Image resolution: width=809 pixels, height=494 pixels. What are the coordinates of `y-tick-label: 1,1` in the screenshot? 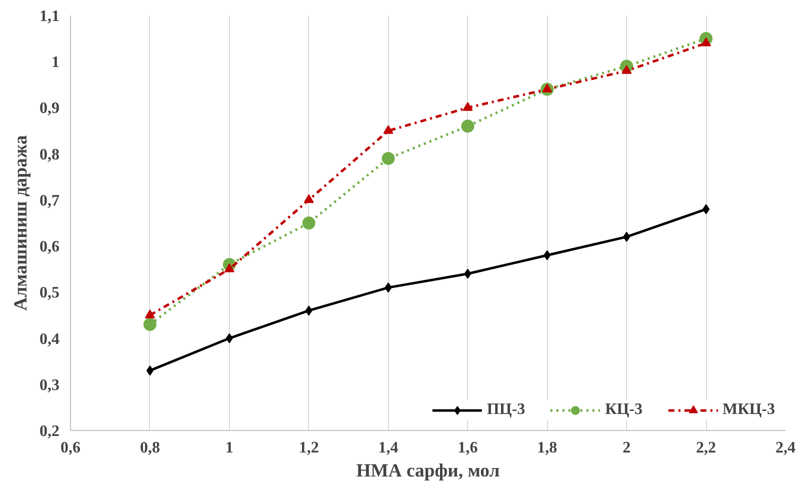 It's located at (50, 16).